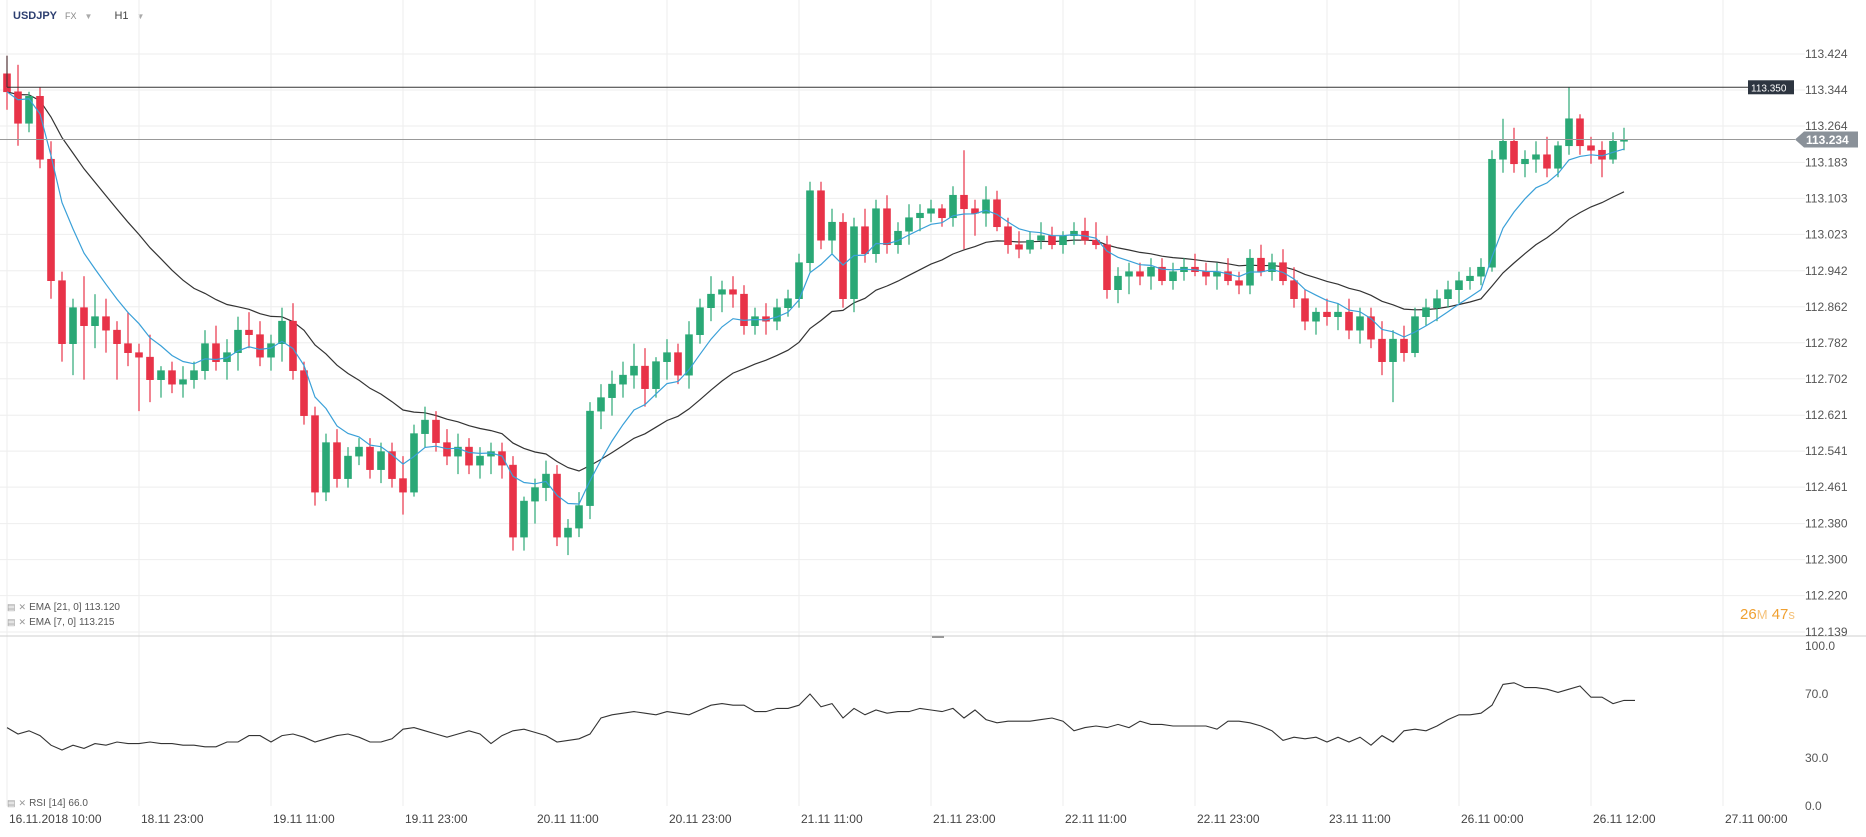 This screenshot has width=1866, height=837. Describe the element at coordinates (40, 622) in the screenshot. I see `ema7-legend-label: EMA` at that location.